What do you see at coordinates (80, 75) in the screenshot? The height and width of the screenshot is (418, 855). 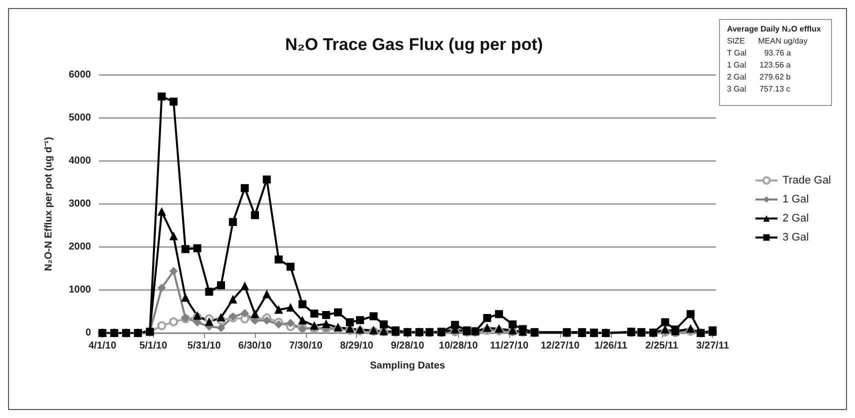 I see `y-tick-label: 6000` at bounding box center [80, 75].